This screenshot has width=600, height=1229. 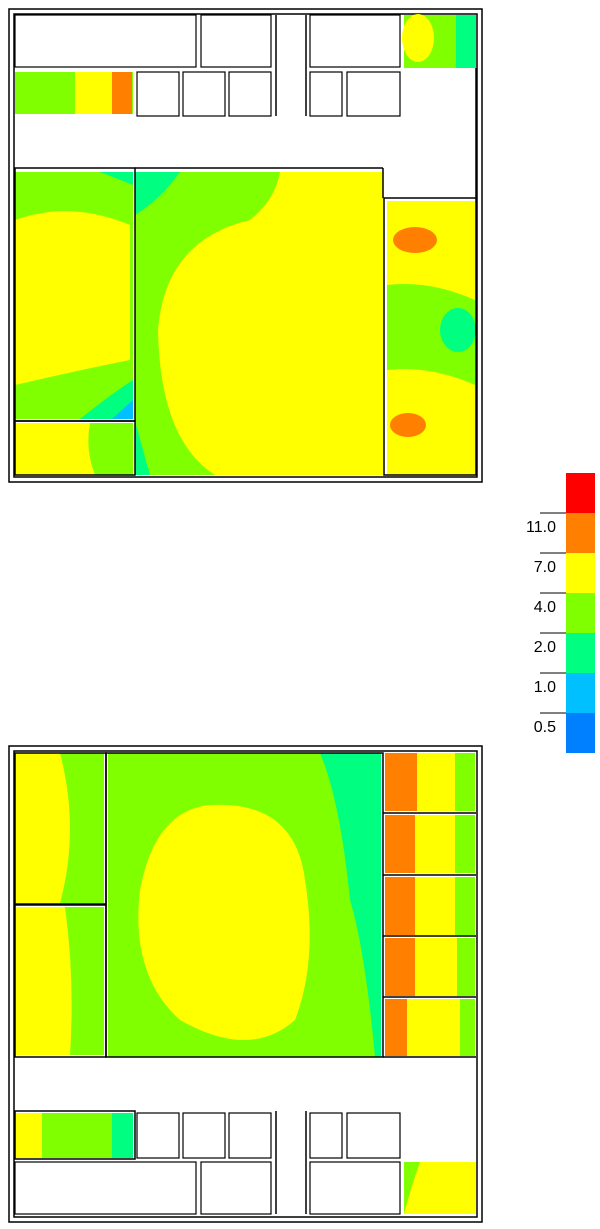 What do you see at coordinates (545, 727) in the screenshot?
I see `legend-label: 0.5` at bounding box center [545, 727].